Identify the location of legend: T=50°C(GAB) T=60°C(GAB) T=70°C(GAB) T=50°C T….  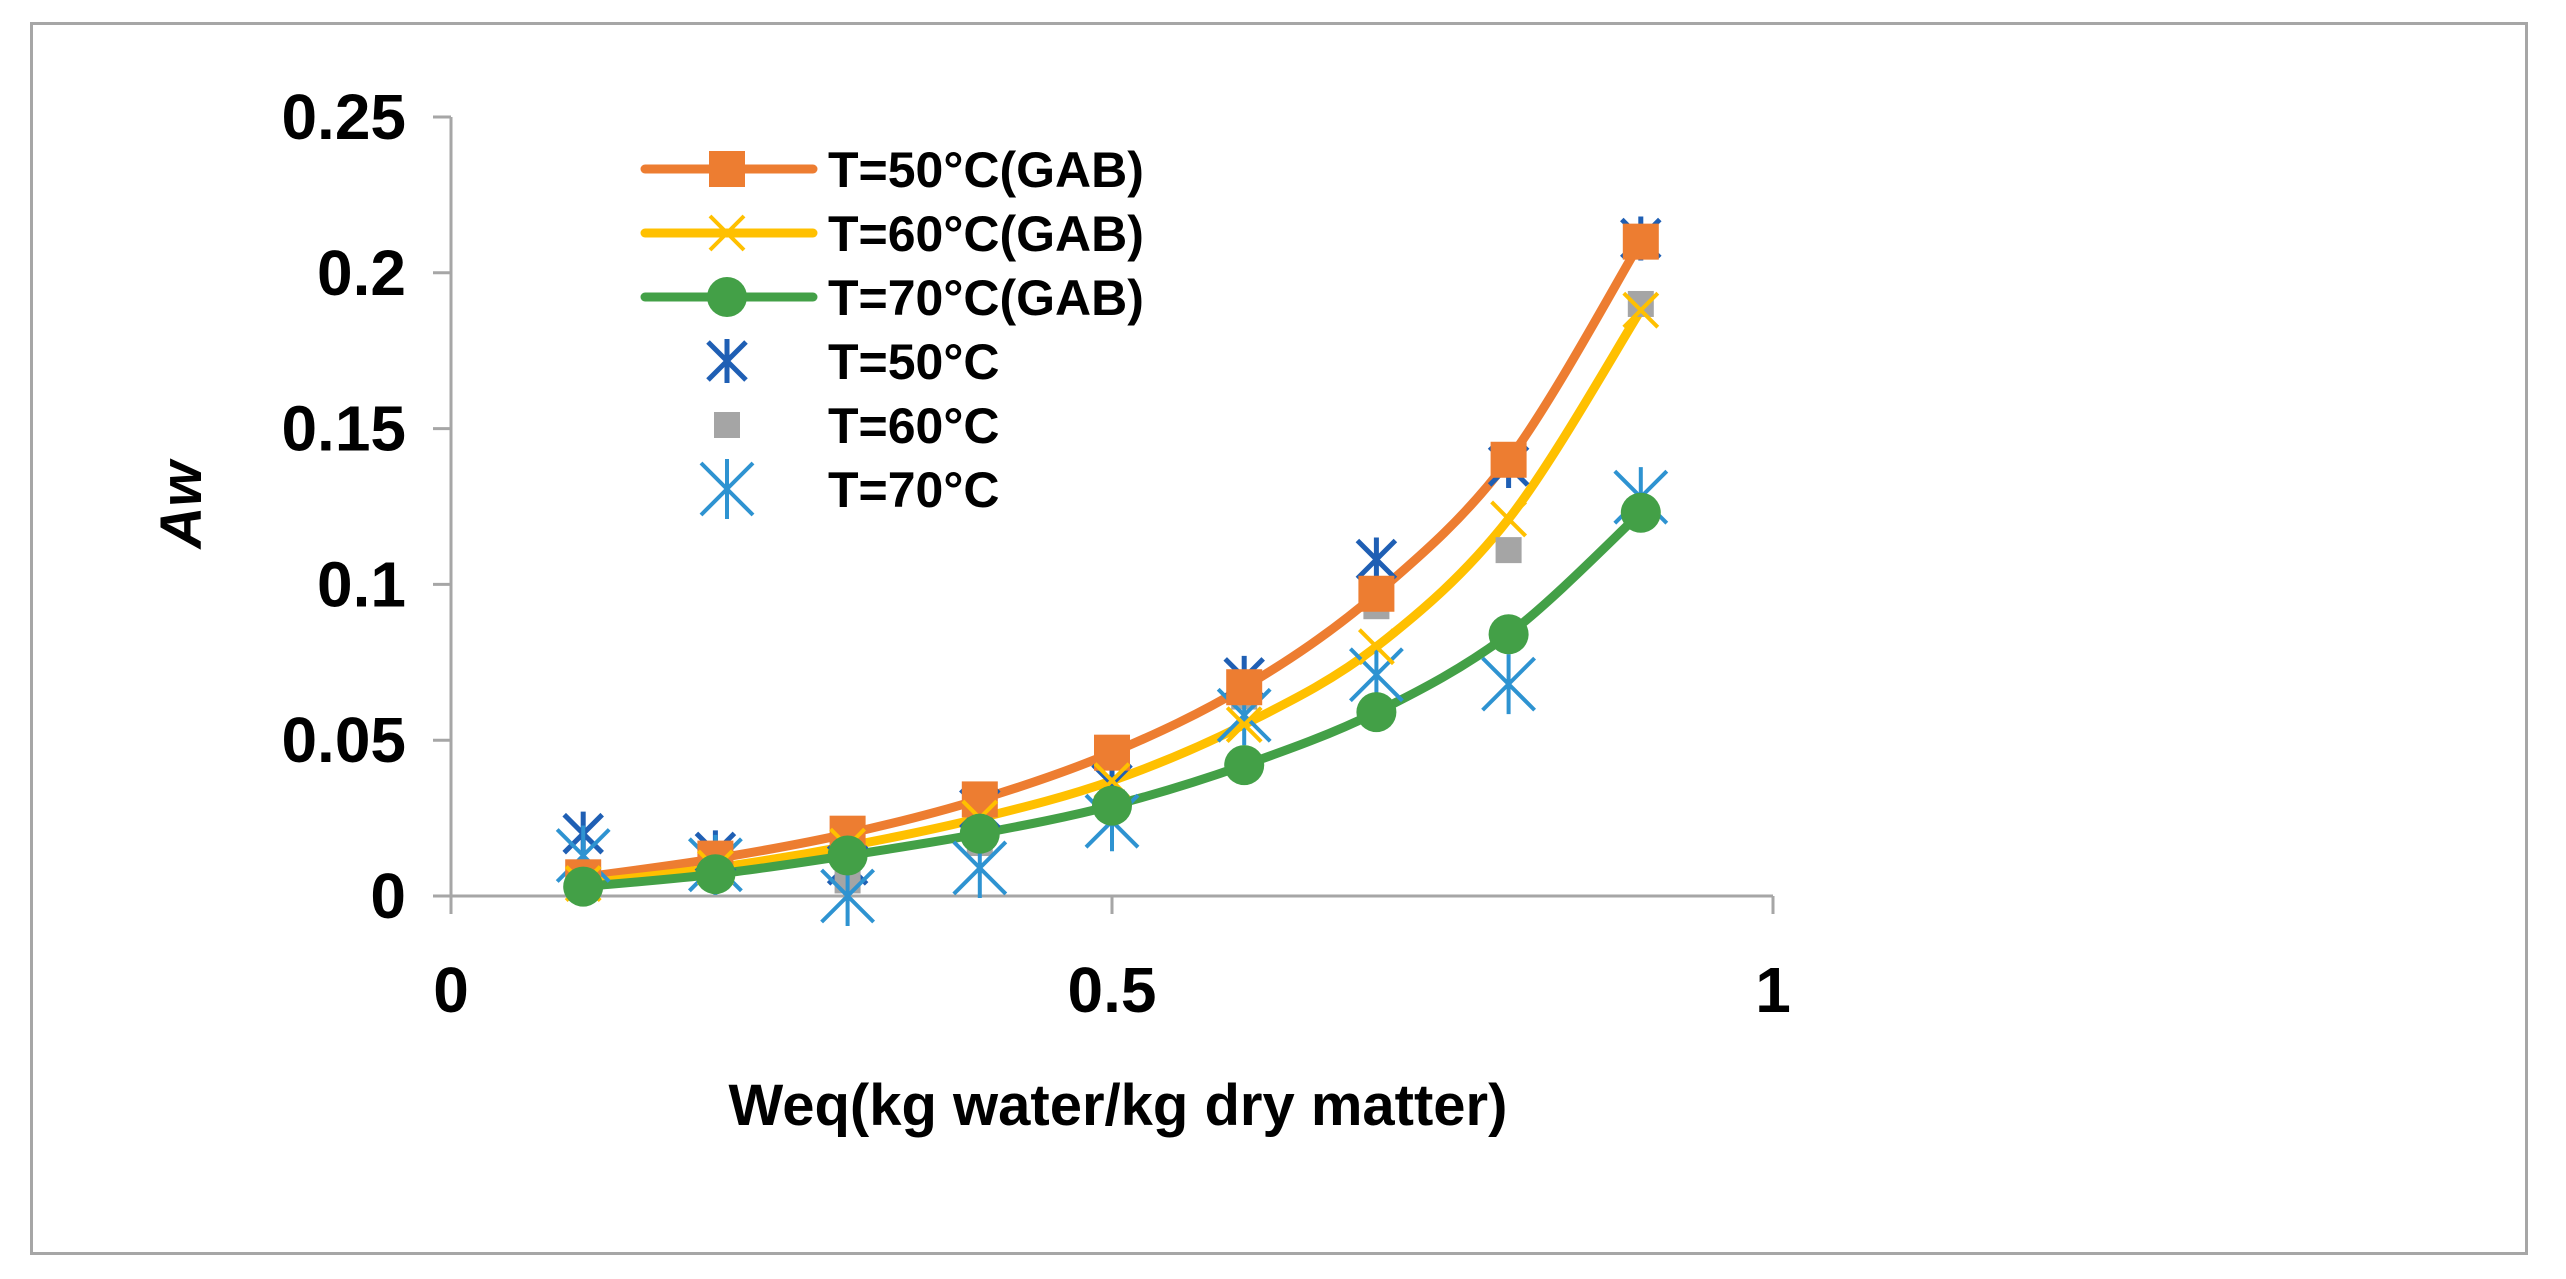
(892, 330).